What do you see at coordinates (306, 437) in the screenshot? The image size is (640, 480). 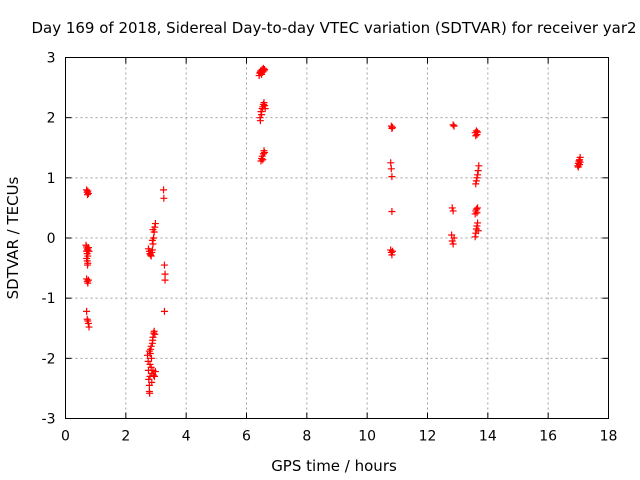 I see `x-tick-label: 8` at bounding box center [306, 437].